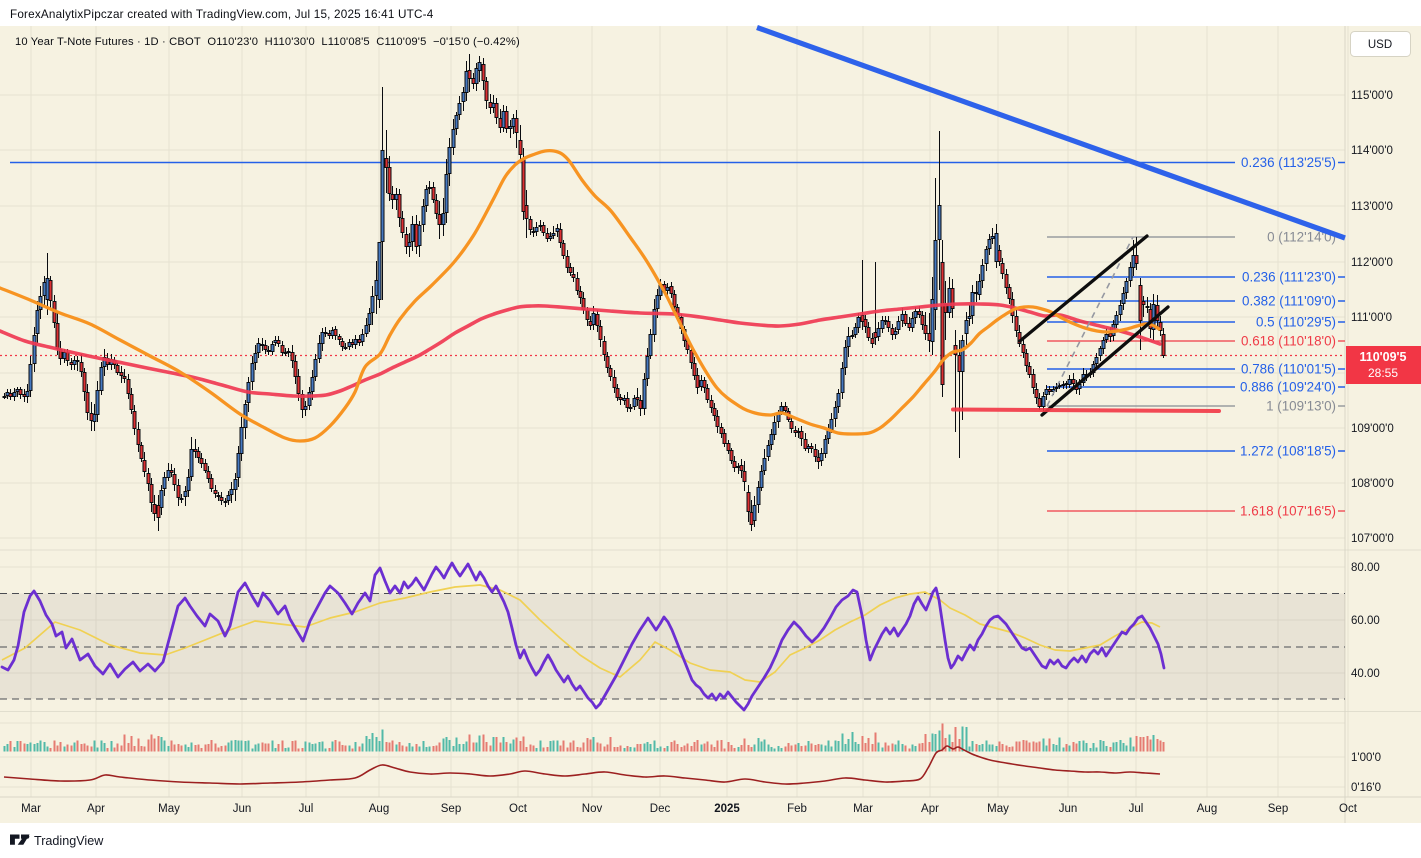 The height and width of the screenshot is (858, 1421). I want to click on svg-text: 1'00'0, so click(1366, 758).